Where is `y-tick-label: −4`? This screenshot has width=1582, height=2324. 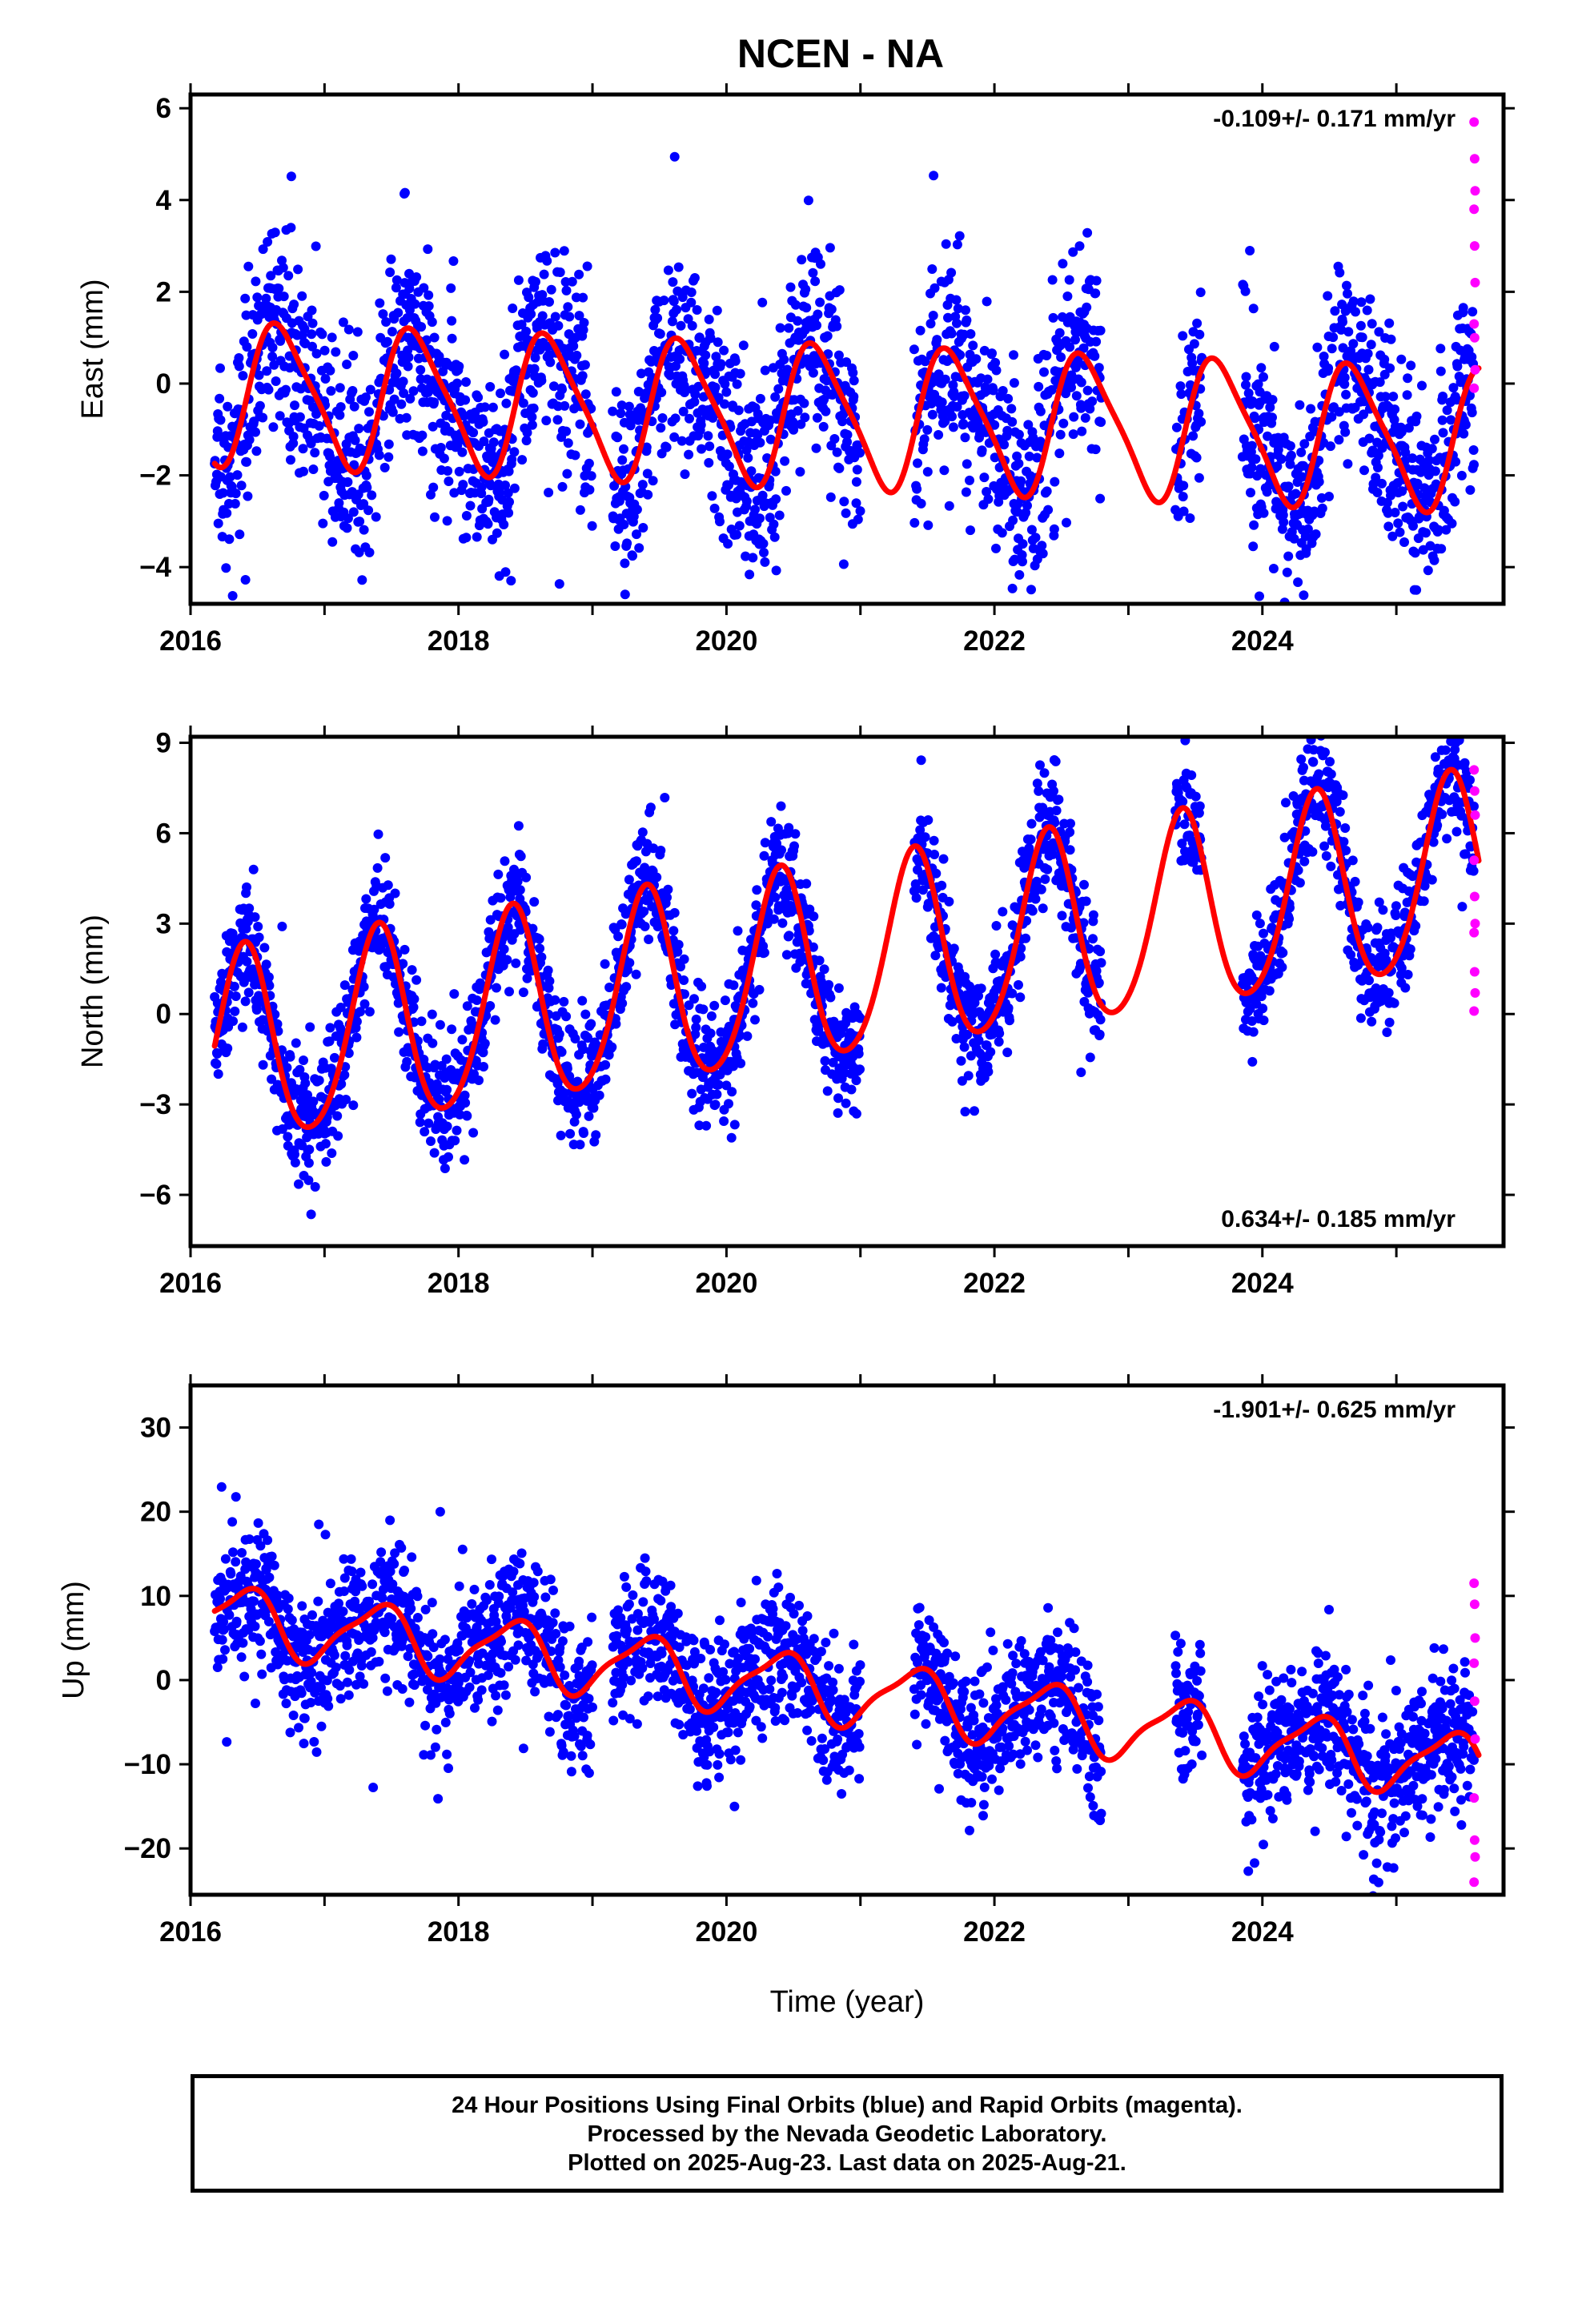 y-tick-label: −4 is located at coordinates (155, 567).